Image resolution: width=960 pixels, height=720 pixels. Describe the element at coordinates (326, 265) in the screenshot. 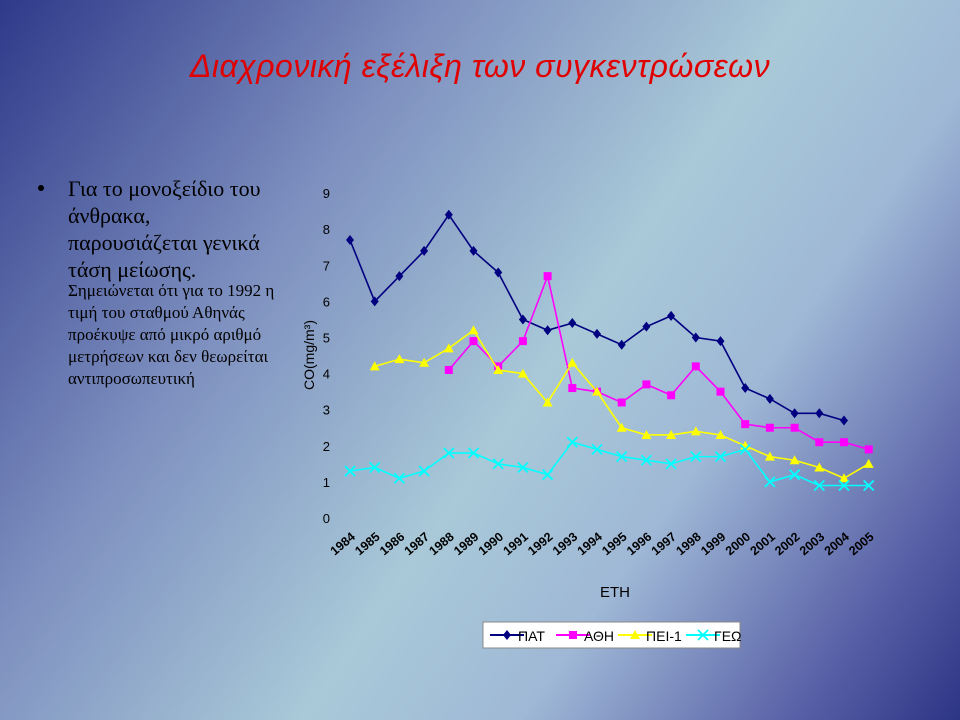

I see `y-tick-label: 7` at that location.